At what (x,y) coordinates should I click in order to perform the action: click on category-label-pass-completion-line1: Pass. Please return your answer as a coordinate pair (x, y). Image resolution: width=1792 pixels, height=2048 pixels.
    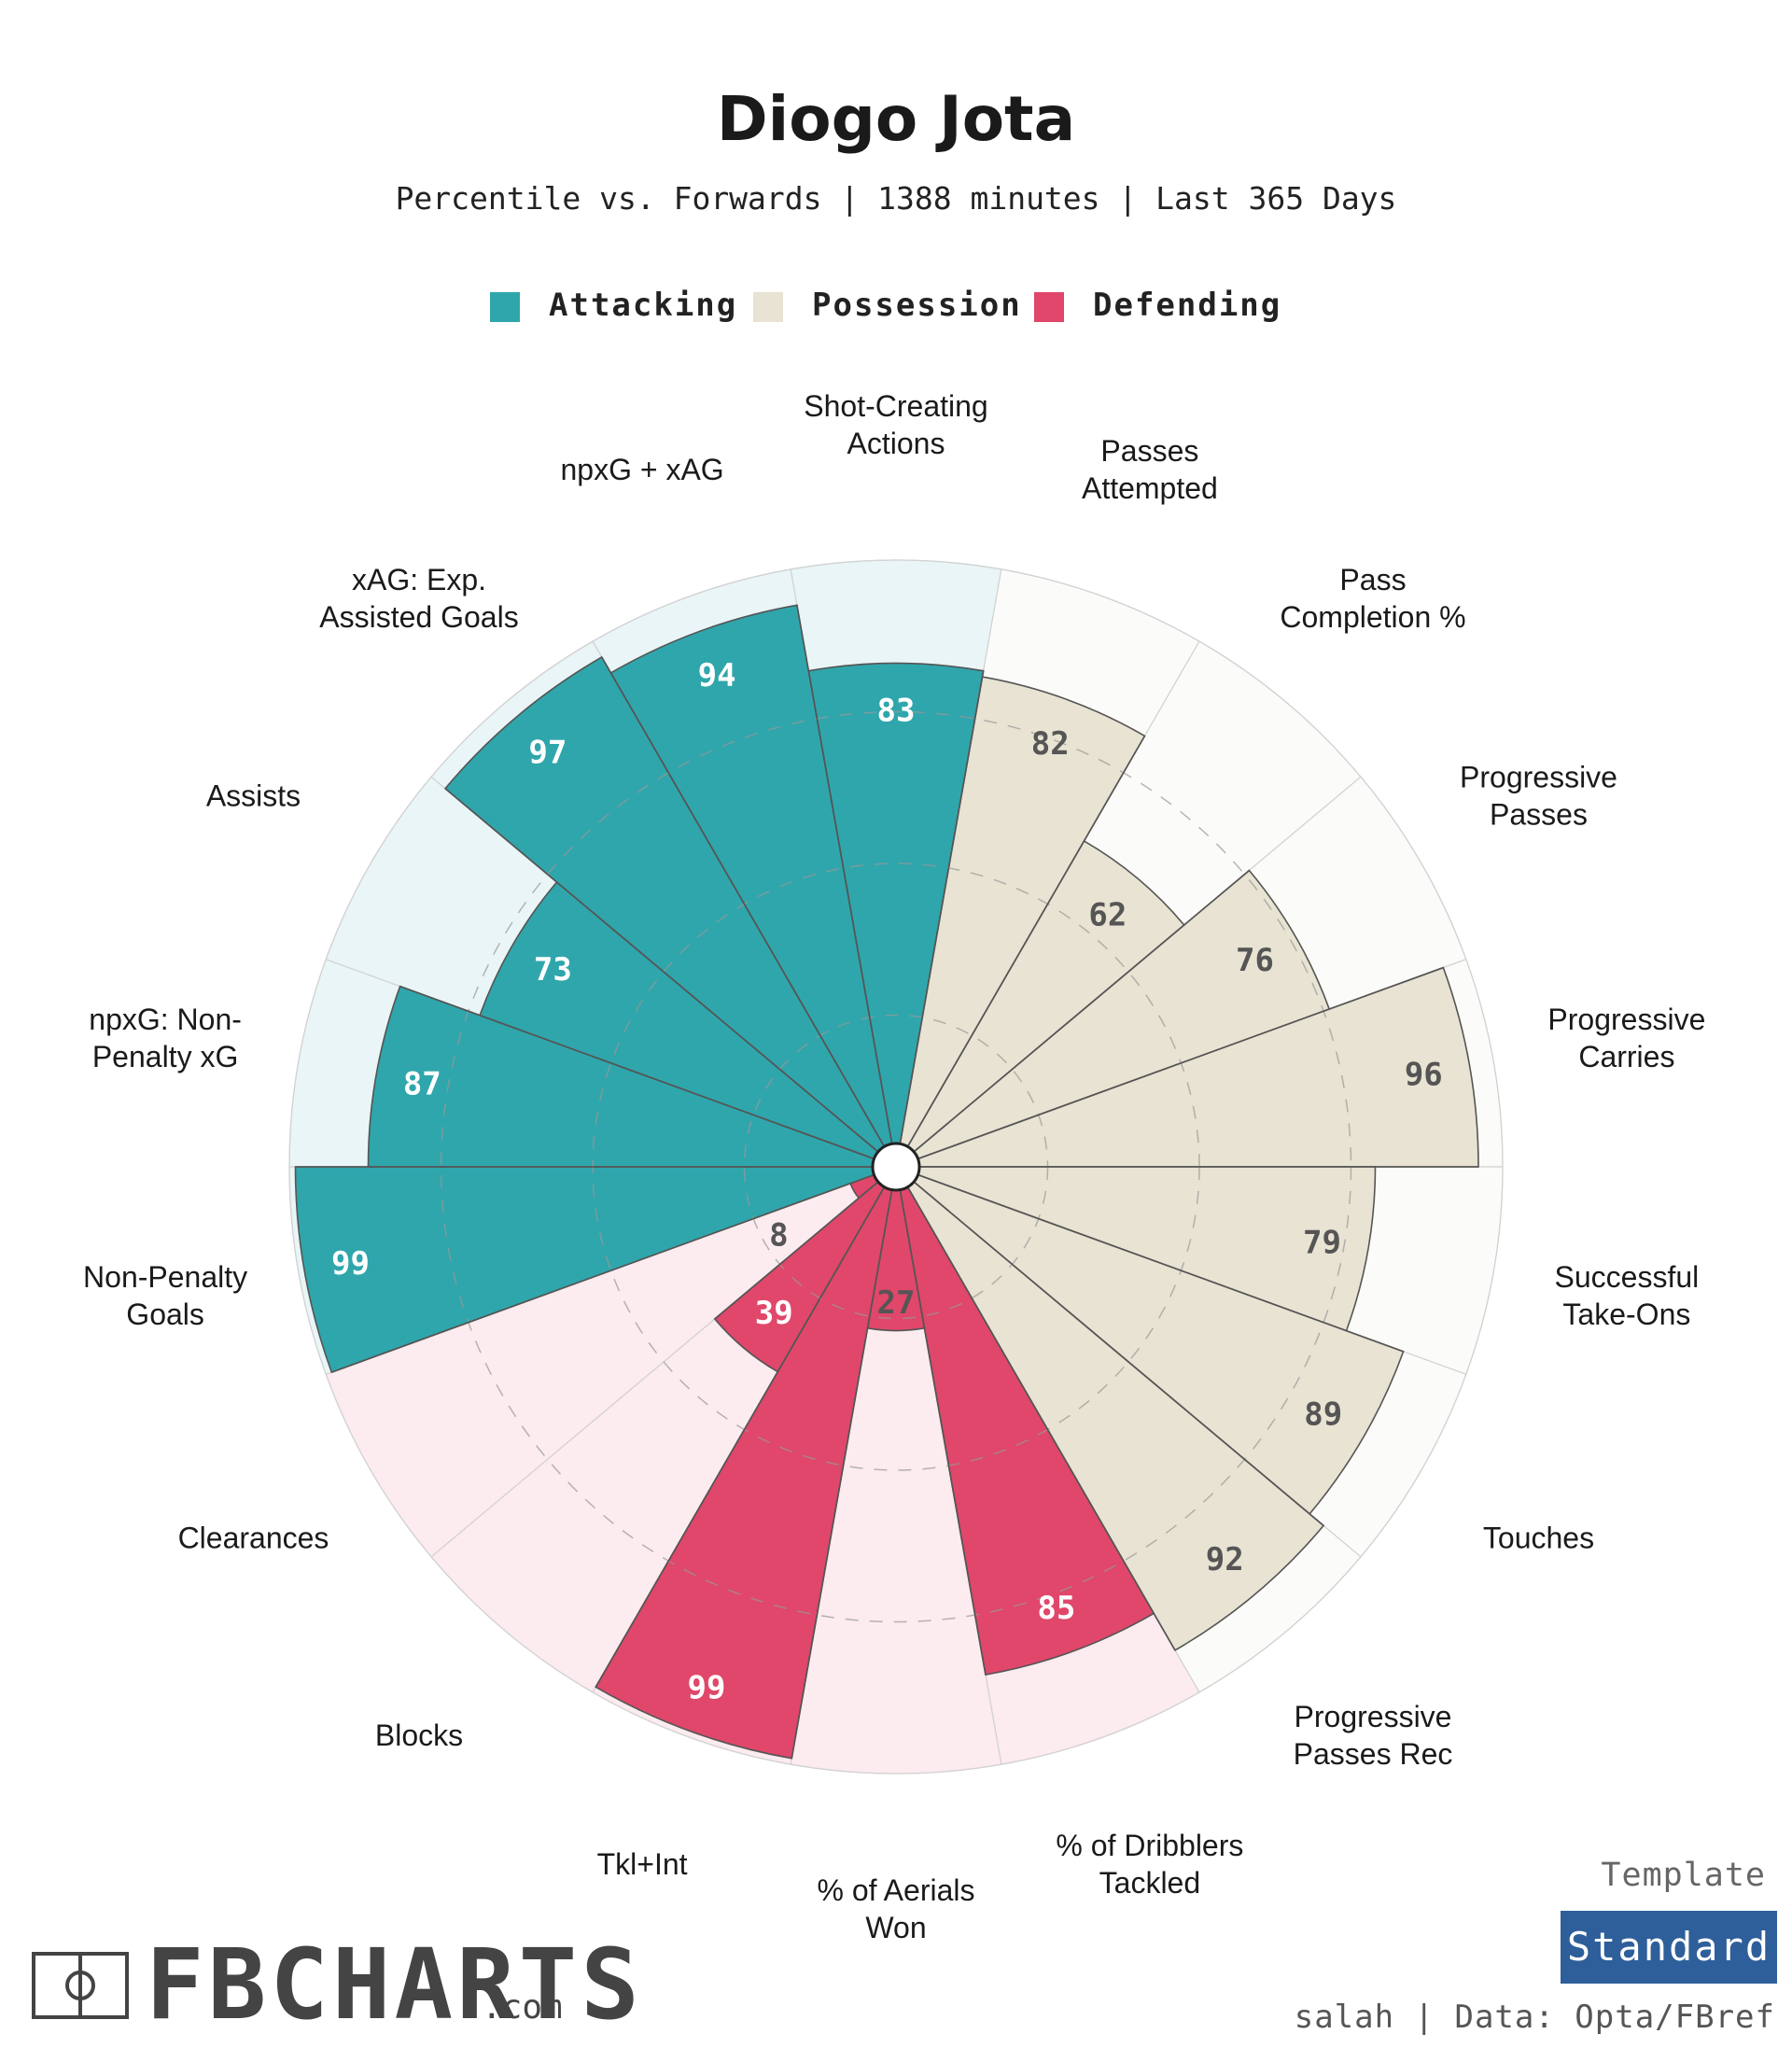
    Looking at the image, I should click on (1372, 579).